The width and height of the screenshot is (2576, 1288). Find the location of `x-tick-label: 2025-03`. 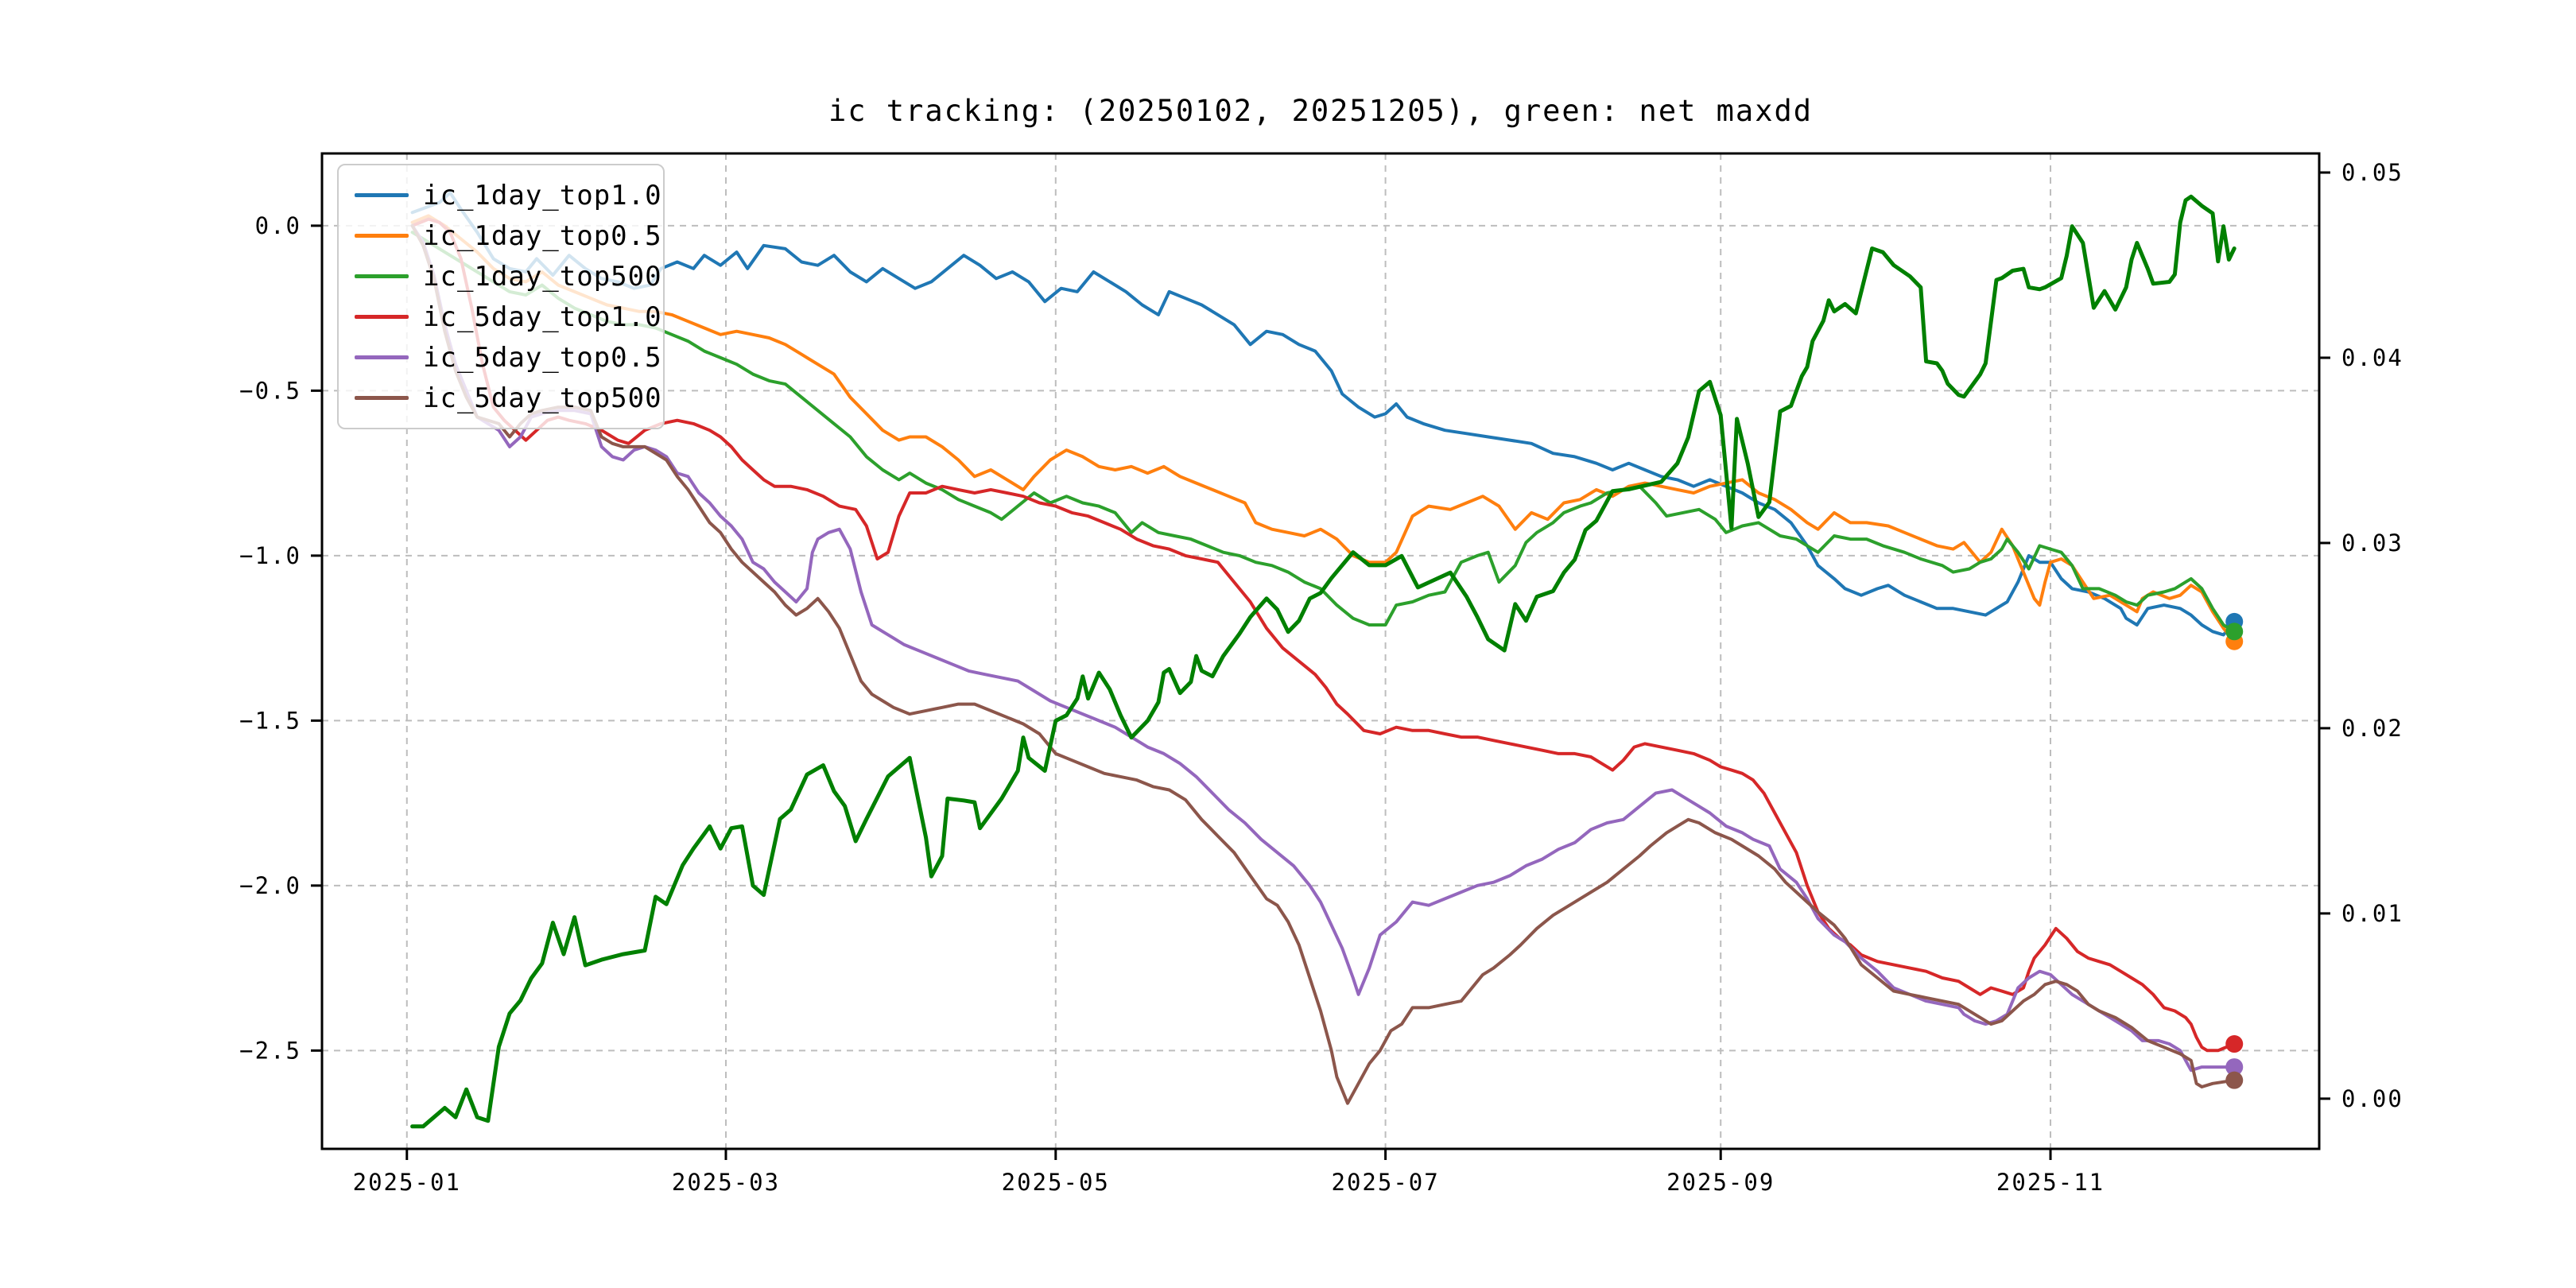

x-tick-label: 2025-03 is located at coordinates (726, 1182).